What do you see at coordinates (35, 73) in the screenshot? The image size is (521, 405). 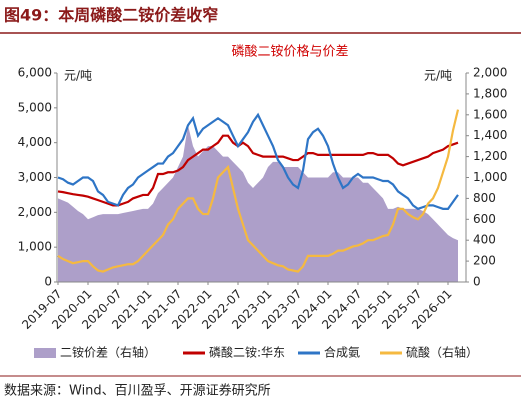 I see `y-tick-label: 6,000` at bounding box center [35, 73].